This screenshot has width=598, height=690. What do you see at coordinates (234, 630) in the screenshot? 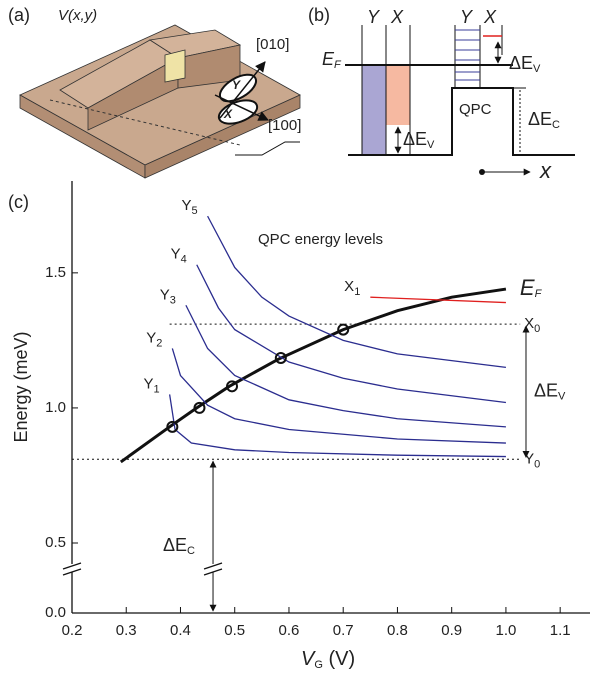
I see `x-tick-label: 0.5` at bounding box center [234, 630].